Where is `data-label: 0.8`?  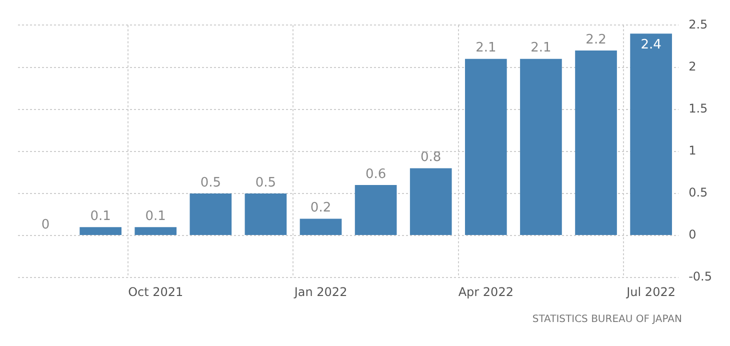 data-label: 0.8 is located at coordinates (431, 158).